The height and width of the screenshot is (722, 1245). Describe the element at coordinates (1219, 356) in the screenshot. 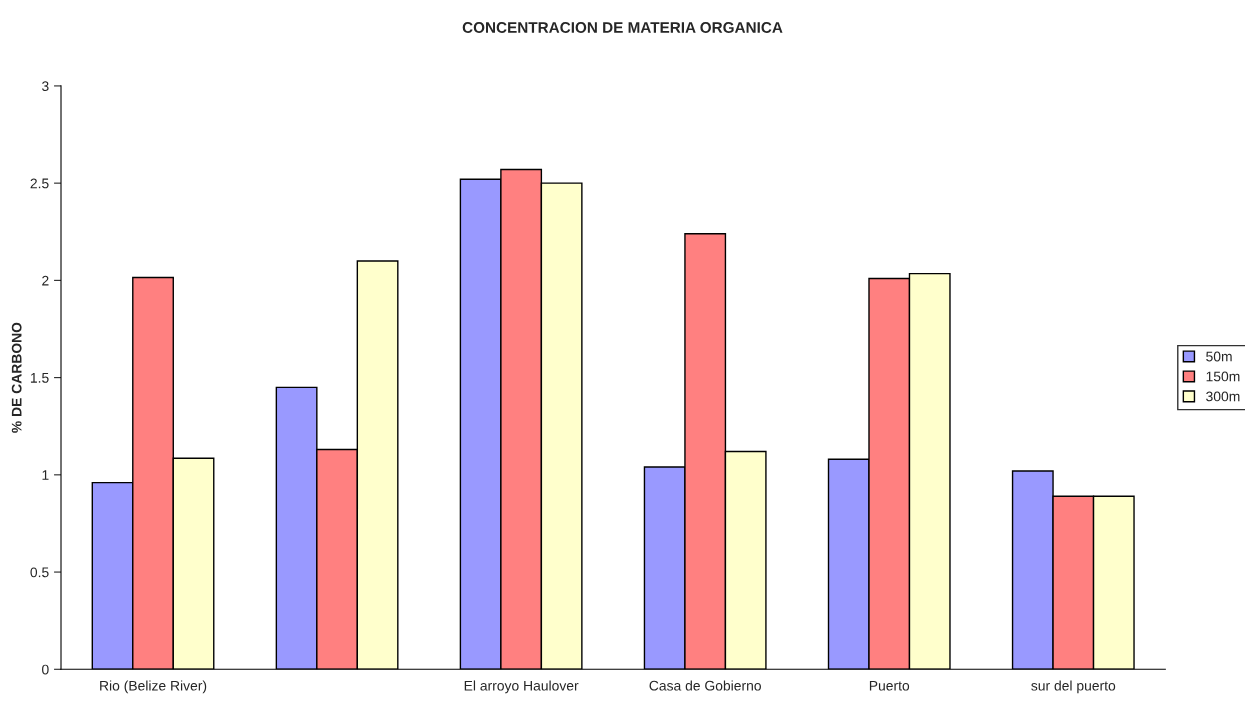

I see `legend-label: 50m` at that location.